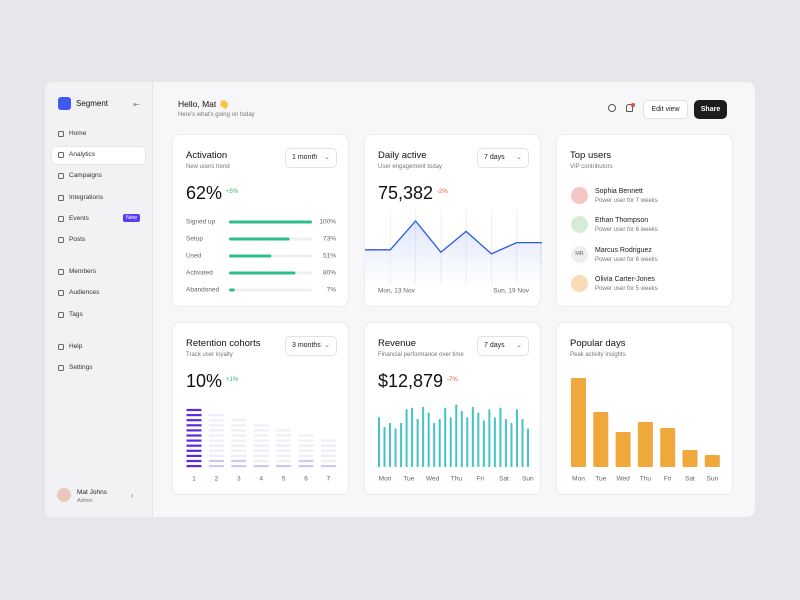 This screenshot has height=600, width=800. Describe the element at coordinates (98, 134) in the screenshot. I see `nav-item: Home` at that location.